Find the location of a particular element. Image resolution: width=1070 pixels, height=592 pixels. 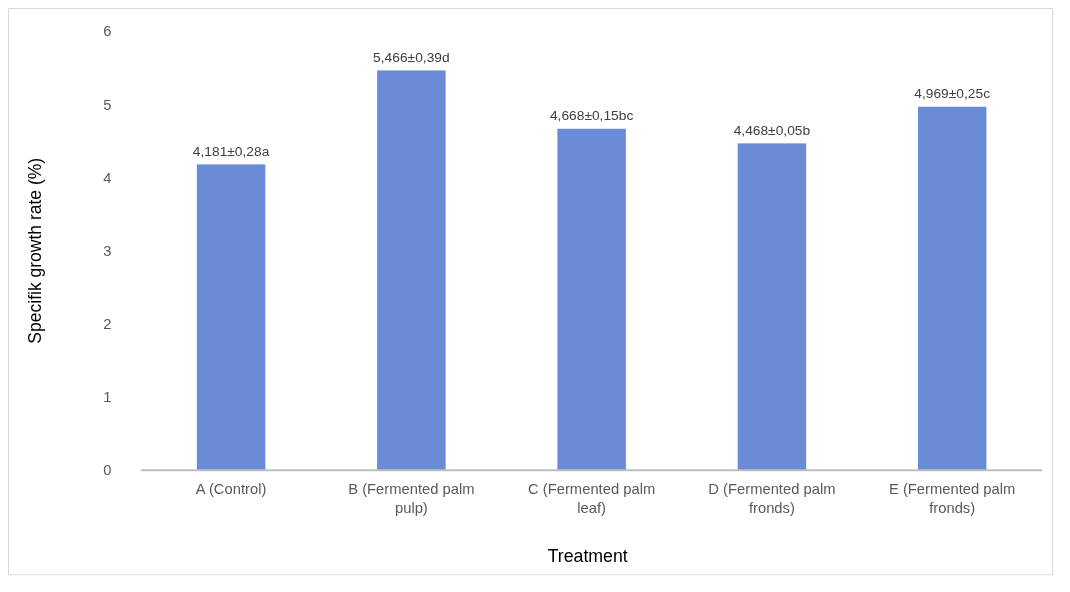

y-axis-title: Specifik growth rate (%) is located at coordinates (35, 250).